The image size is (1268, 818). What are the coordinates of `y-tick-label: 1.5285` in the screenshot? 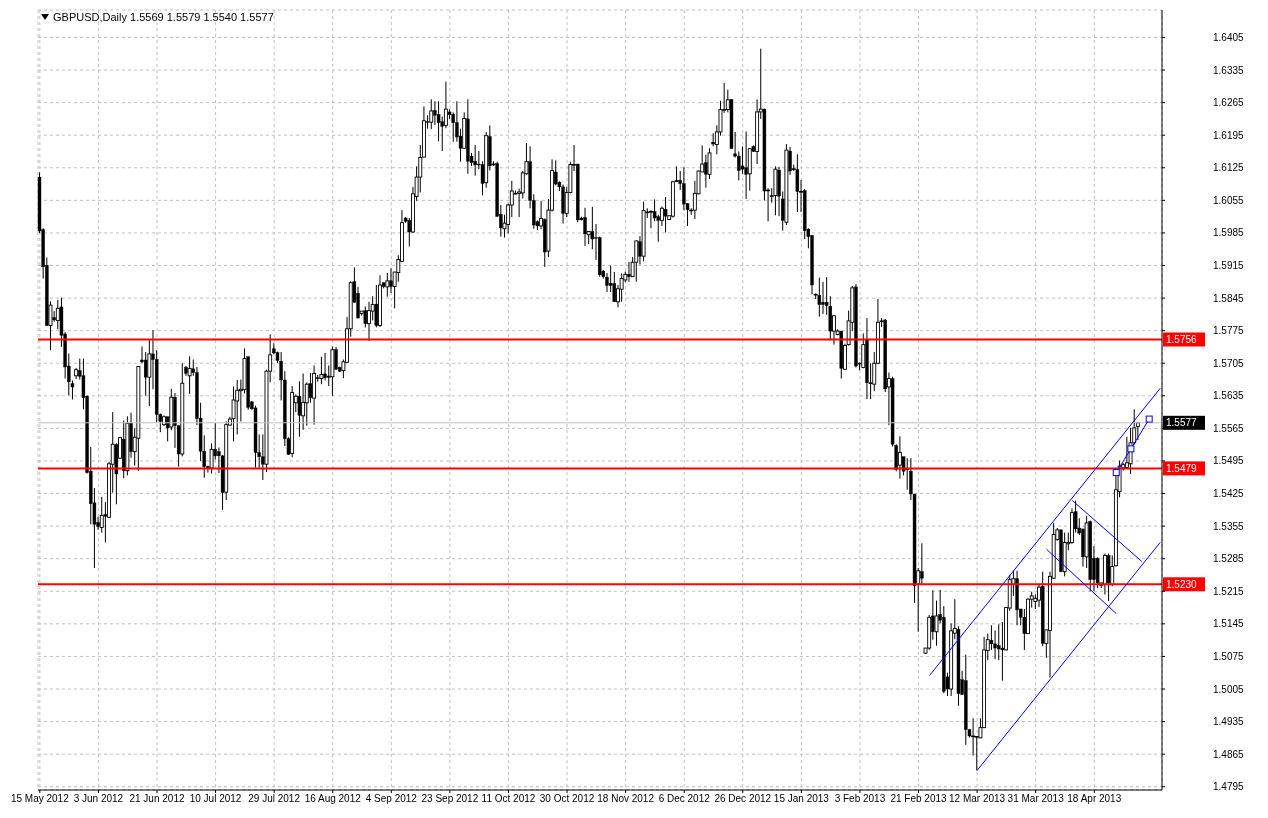 It's located at (1229, 559).